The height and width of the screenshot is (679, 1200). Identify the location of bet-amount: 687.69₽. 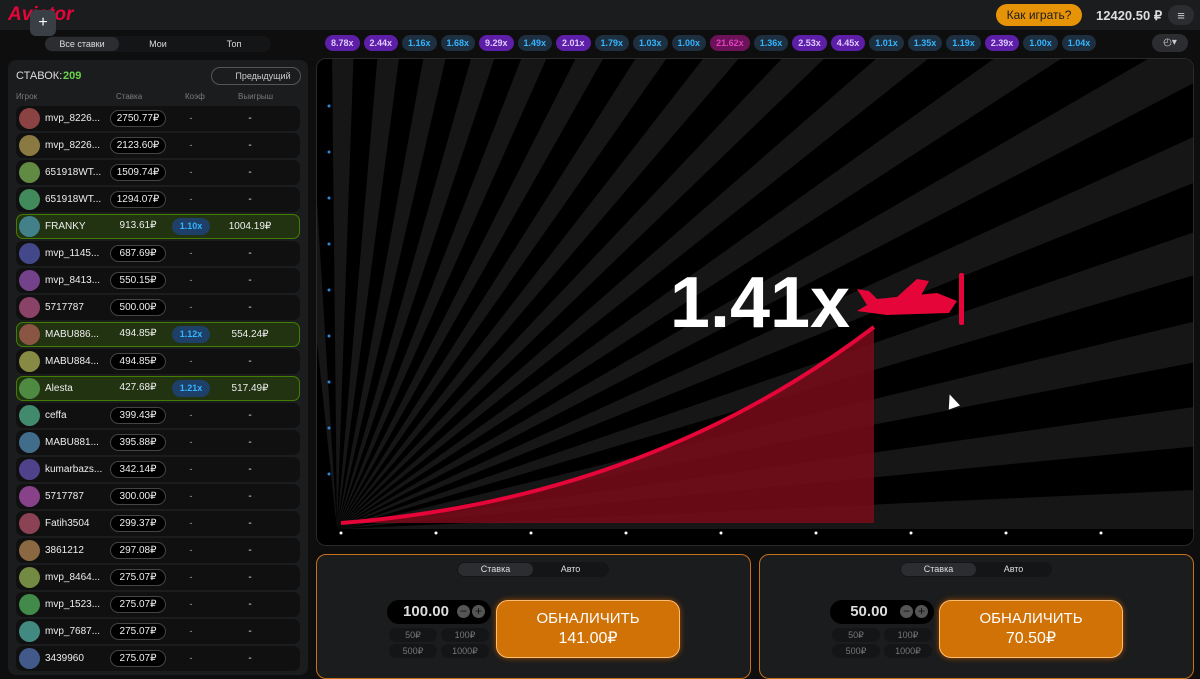
(138, 253).